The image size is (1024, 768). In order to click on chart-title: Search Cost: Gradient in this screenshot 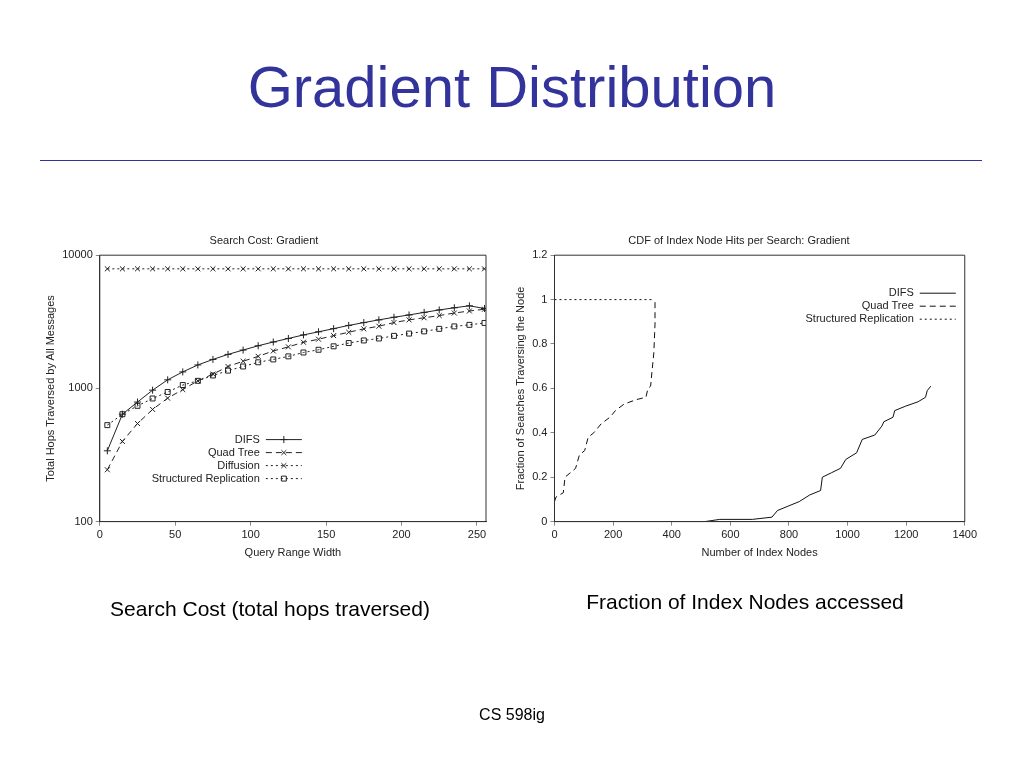, I will do `click(264, 239)`.